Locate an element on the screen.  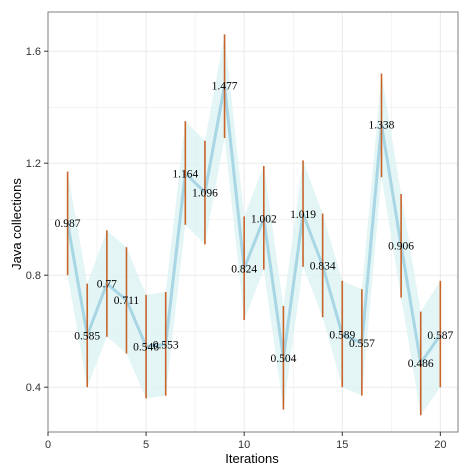
data-label: 0.486 is located at coordinates (421, 364).